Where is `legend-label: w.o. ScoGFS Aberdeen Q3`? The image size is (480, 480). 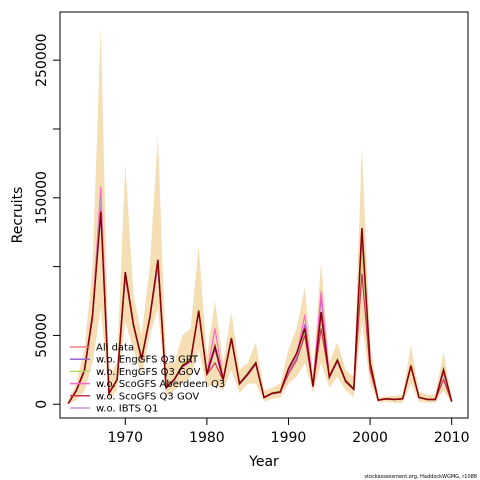
legend-label: w.o. ScoGFS Aberdeen Q3 is located at coordinates (160, 384).